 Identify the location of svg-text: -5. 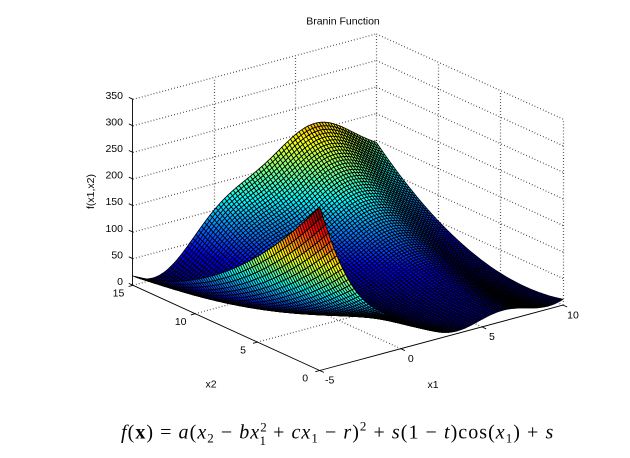
(329, 381).